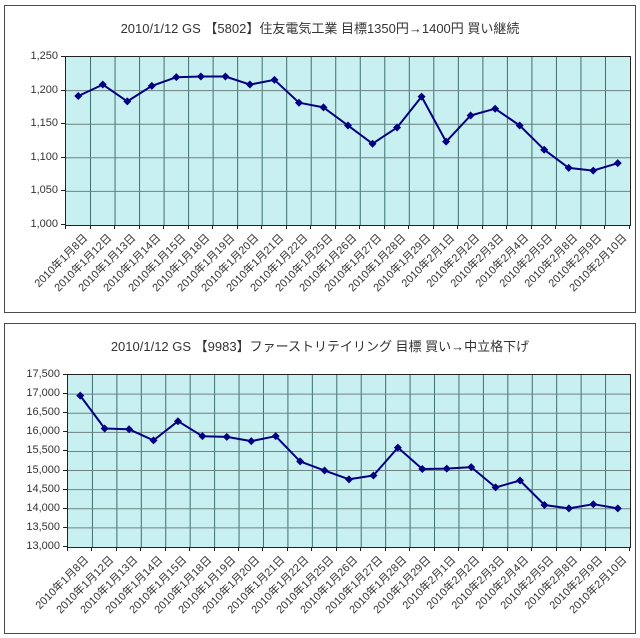 The height and width of the screenshot is (638, 640). I want to click on y-tick-label: 1,200, so click(44, 89).